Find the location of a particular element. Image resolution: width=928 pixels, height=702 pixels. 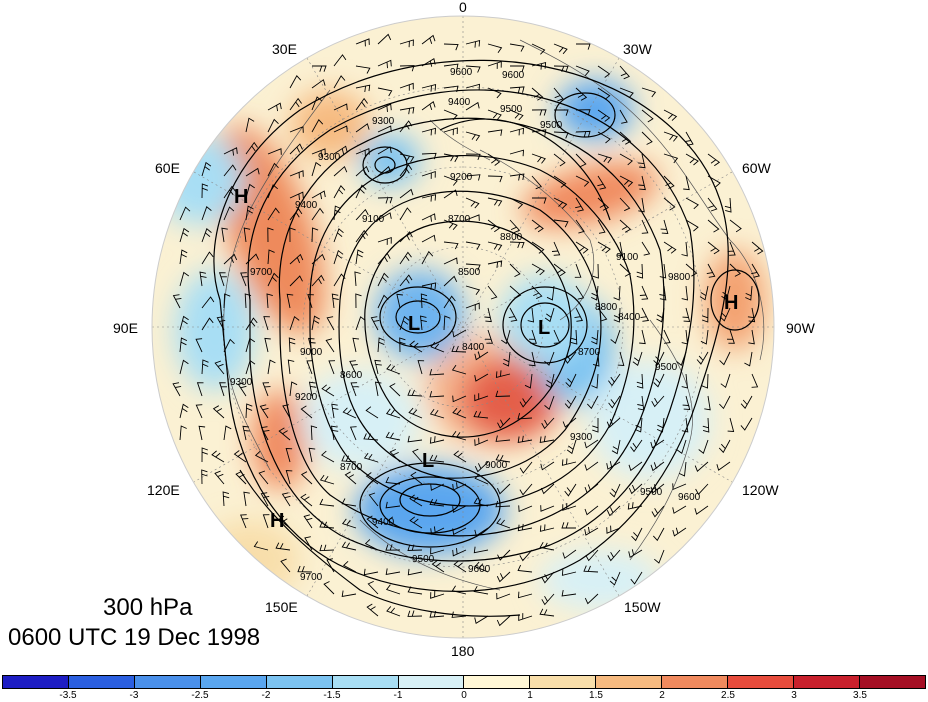

contour-label: 9100 is located at coordinates (627, 257).